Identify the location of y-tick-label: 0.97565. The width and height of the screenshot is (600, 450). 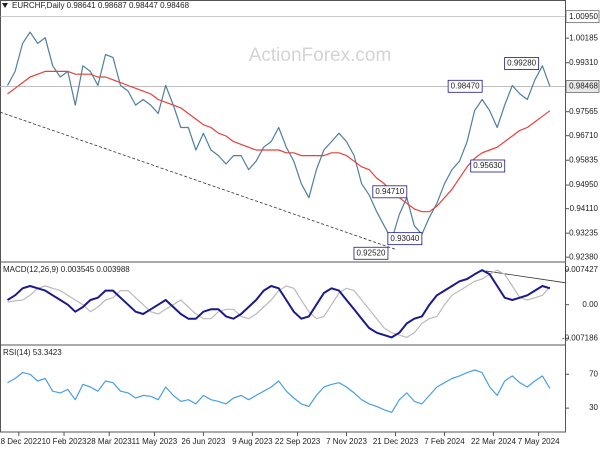
(583, 111).